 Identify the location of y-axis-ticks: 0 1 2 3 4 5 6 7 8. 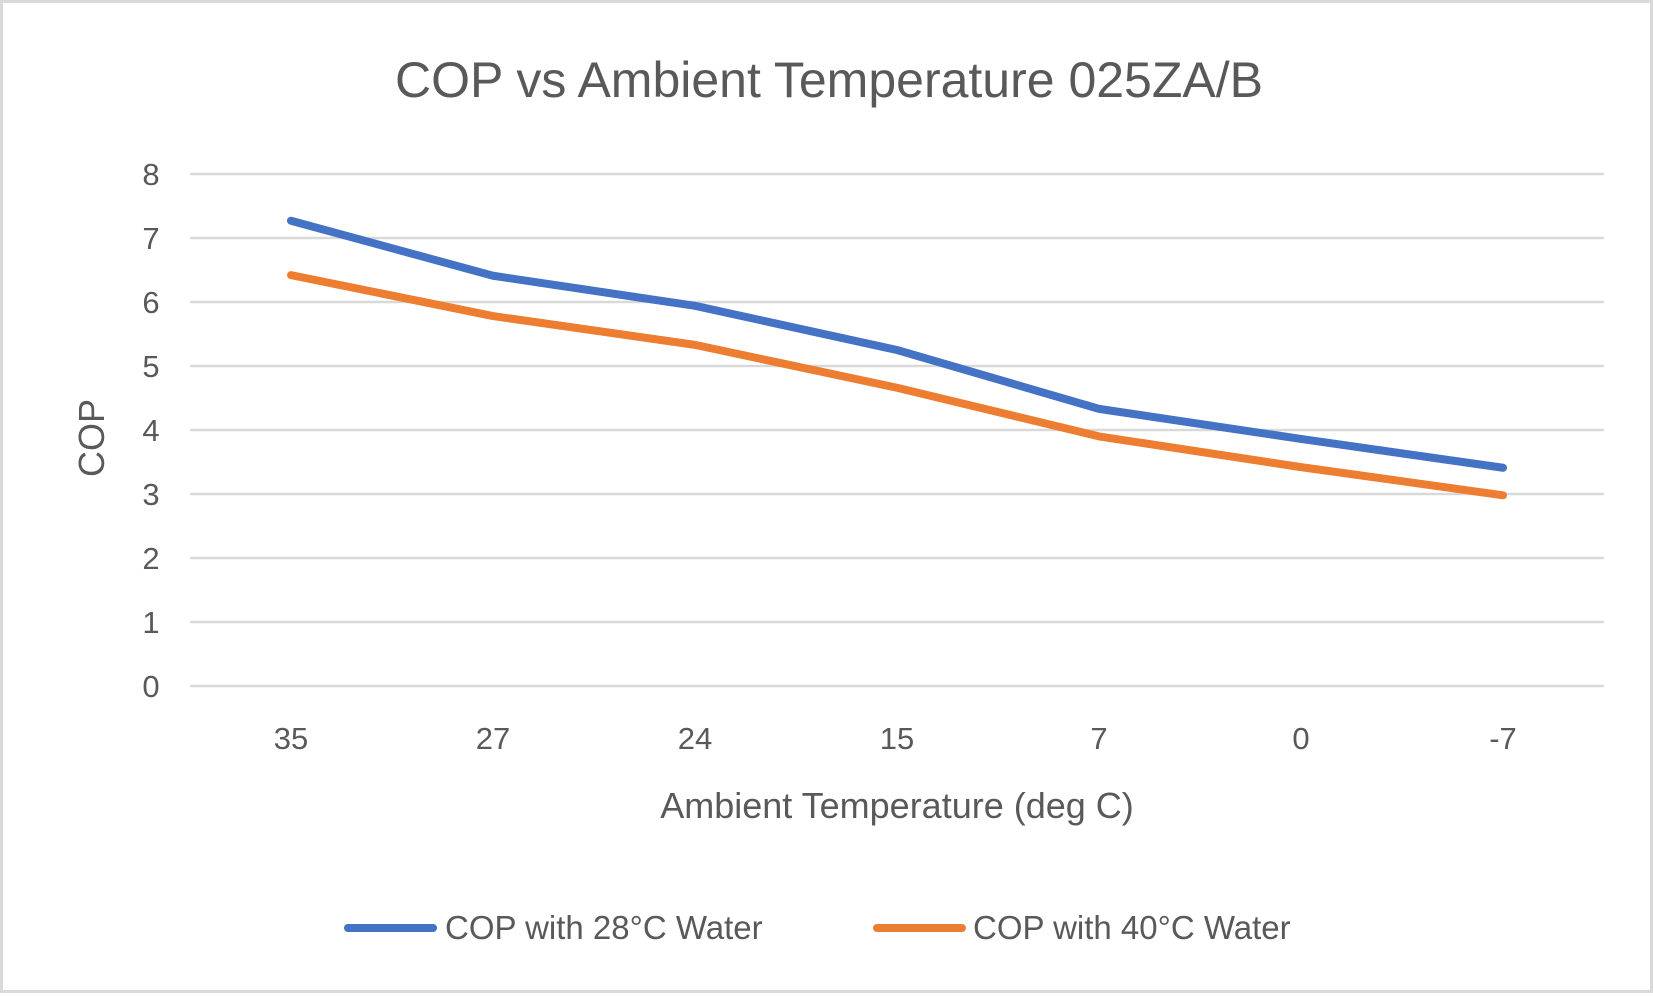
(150, 430).